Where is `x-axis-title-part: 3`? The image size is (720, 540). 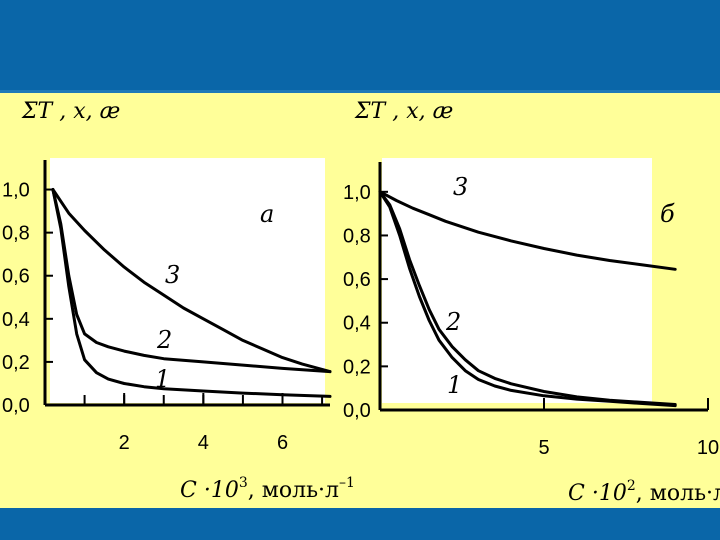 x-axis-title-part: 3 is located at coordinates (243, 483).